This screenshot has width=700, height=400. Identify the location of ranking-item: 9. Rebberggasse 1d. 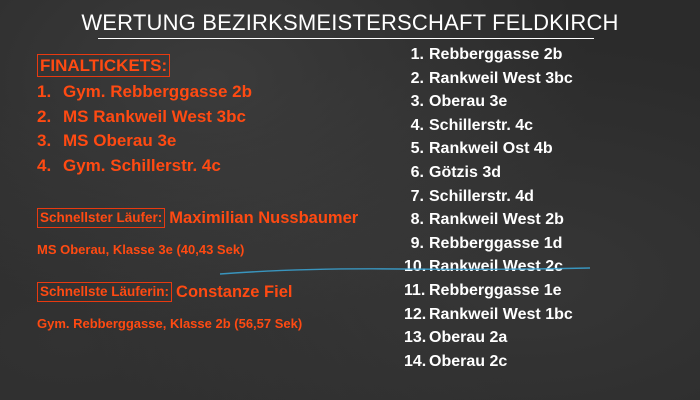
(488, 244).